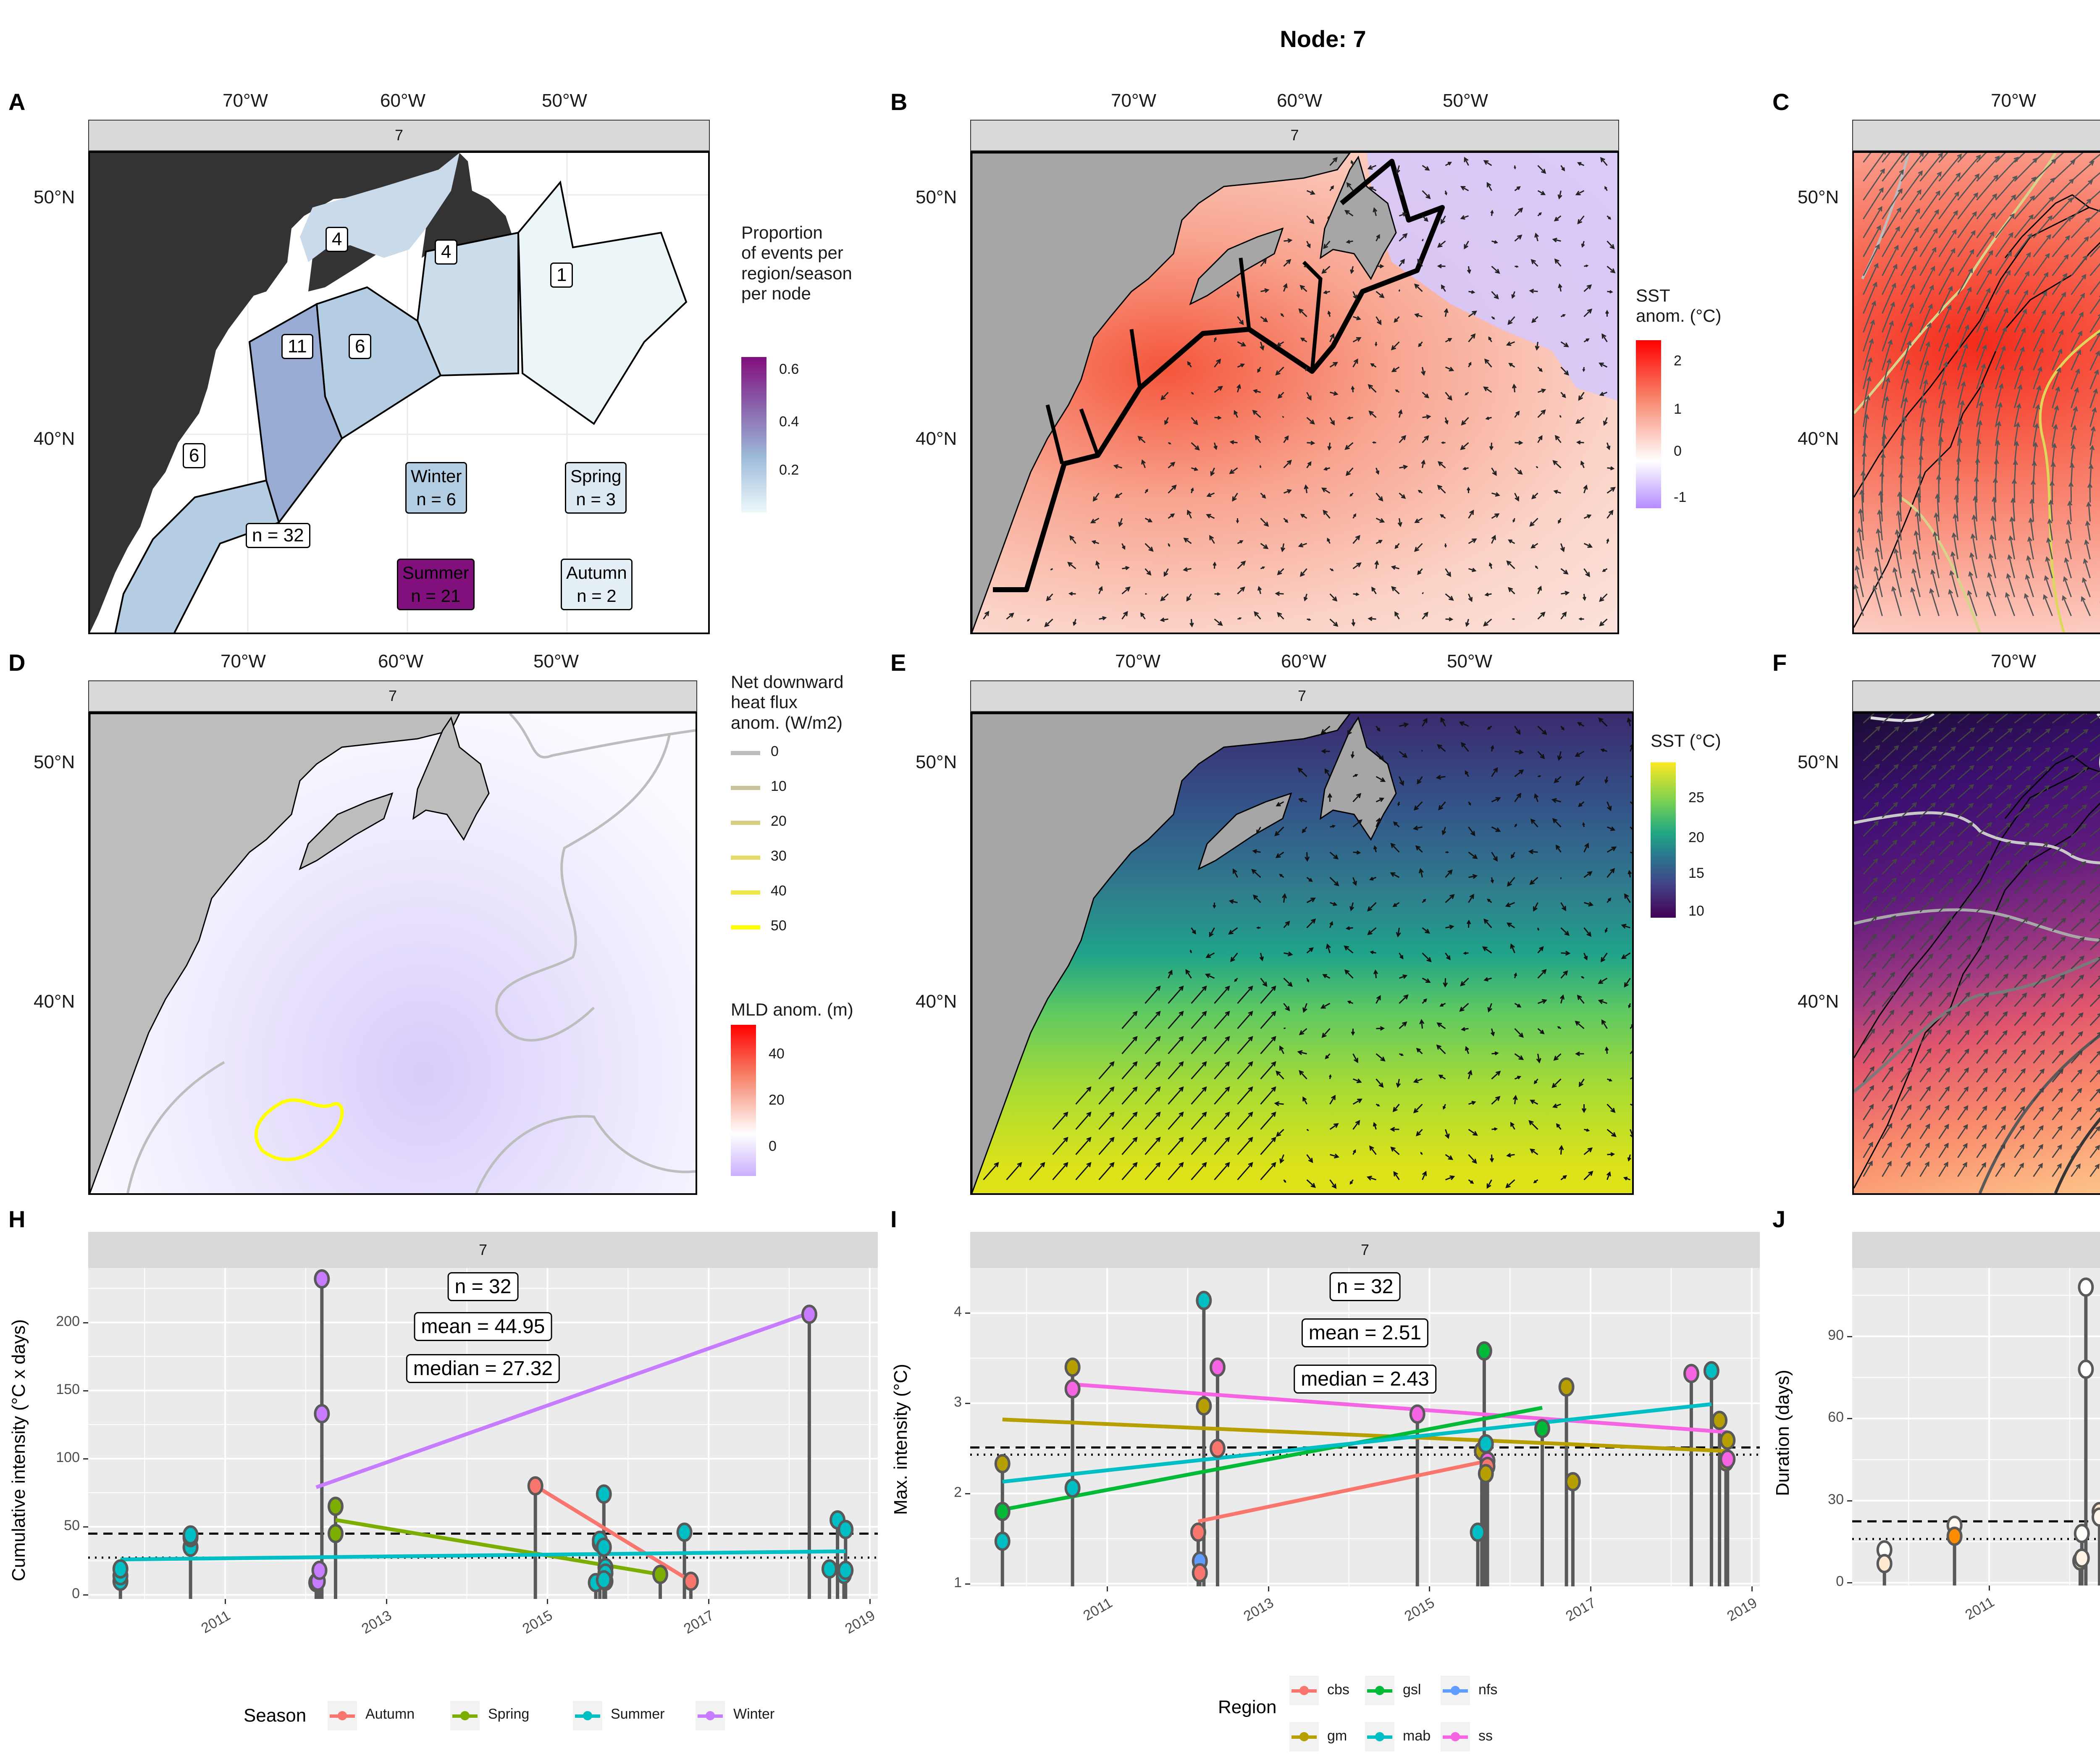 This screenshot has height=1764, width=2100. What do you see at coordinates (754, 1714) in the screenshot?
I see `legend-label-winter: Winter` at bounding box center [754, 1714].